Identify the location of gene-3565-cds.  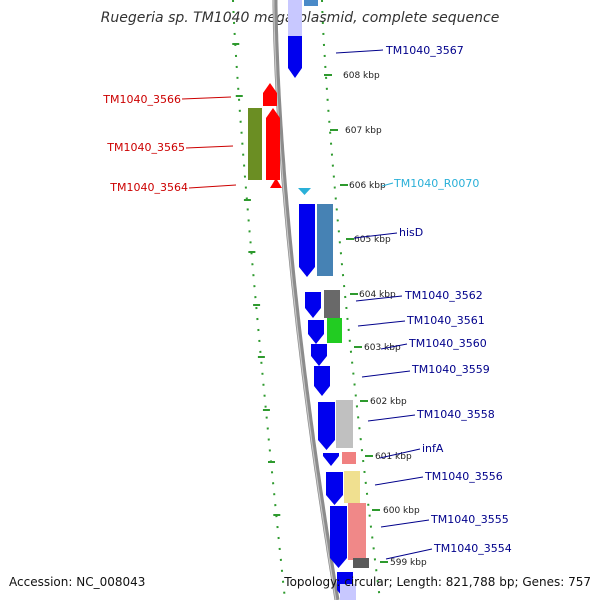
(273, 144).